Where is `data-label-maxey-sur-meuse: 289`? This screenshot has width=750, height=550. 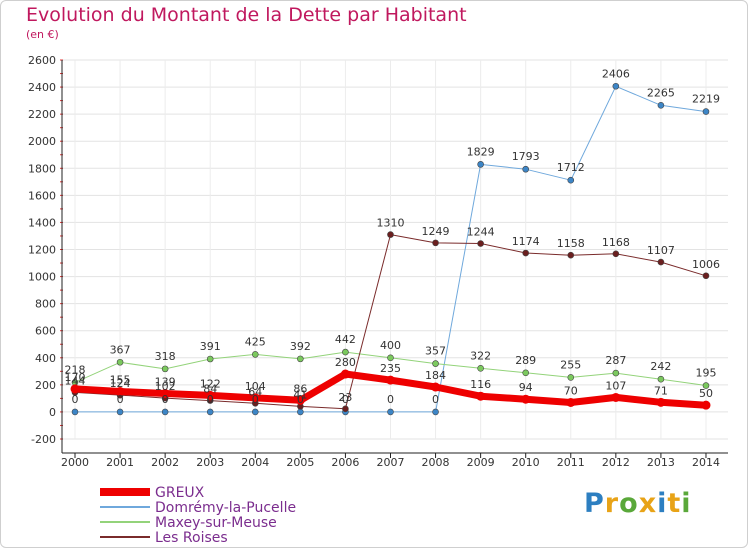
data-label-maxey-sur-meuse: 289 is located at coordinates (525, 360).